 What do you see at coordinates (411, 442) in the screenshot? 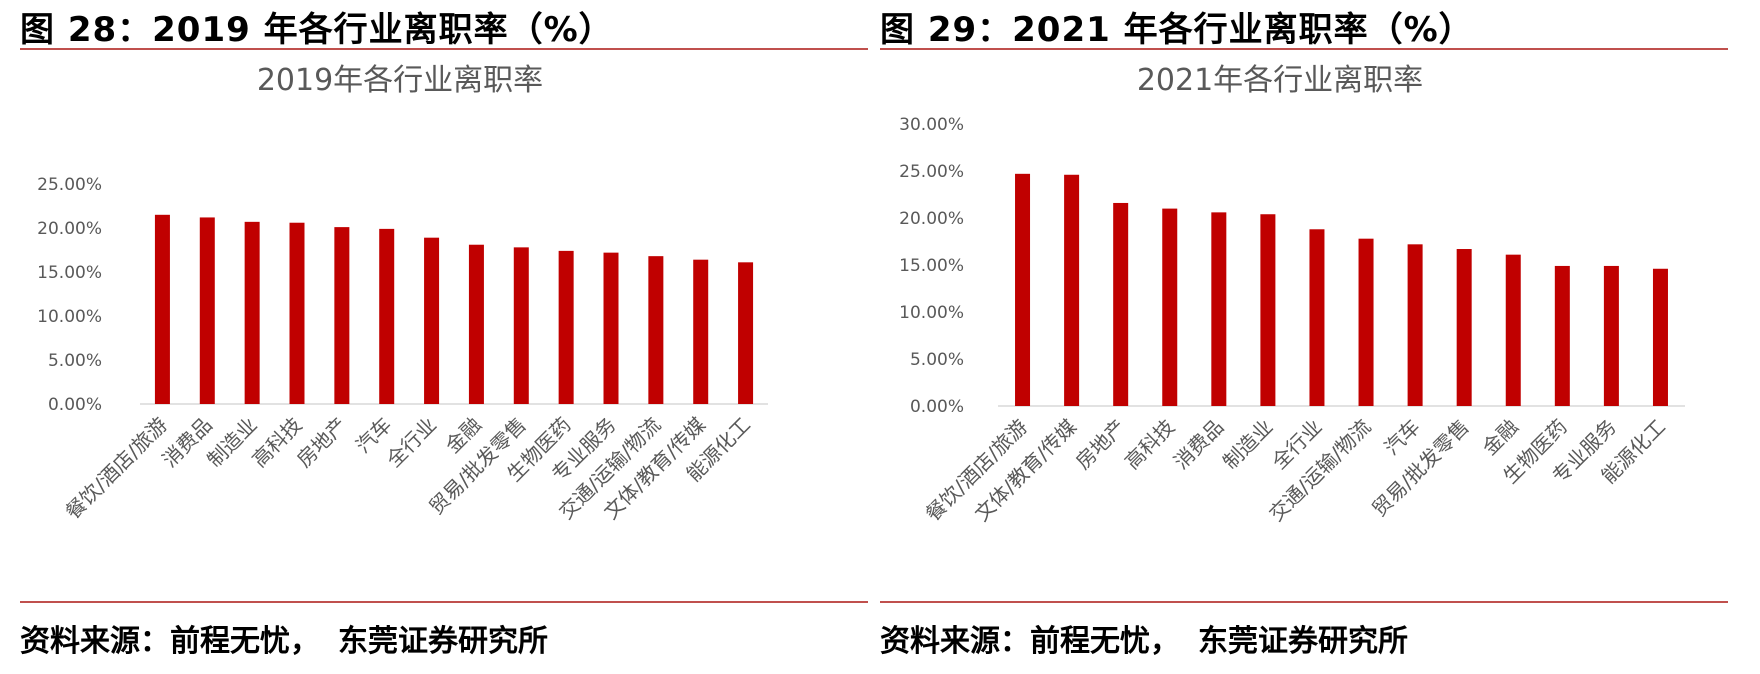
I see `category-label: 全行业` at bounding box center [411, 442].